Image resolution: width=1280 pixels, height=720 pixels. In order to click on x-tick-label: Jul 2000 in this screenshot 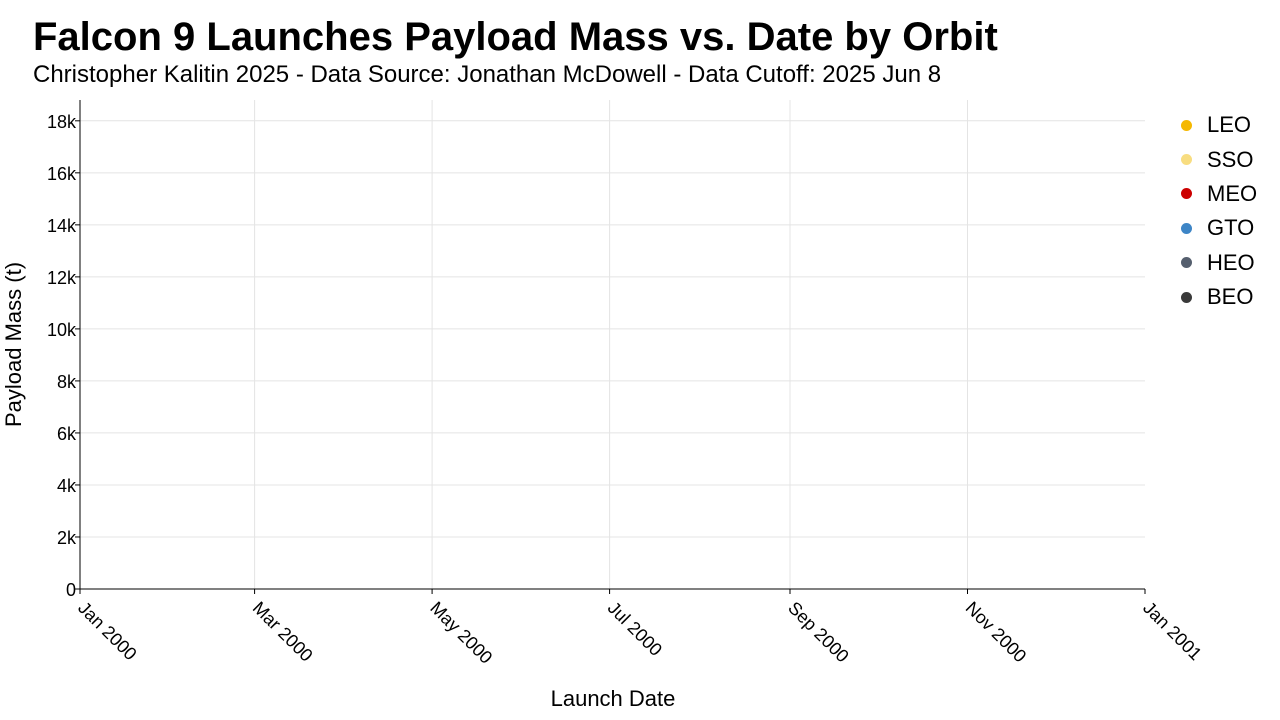, I will do `click(635, 629)`.